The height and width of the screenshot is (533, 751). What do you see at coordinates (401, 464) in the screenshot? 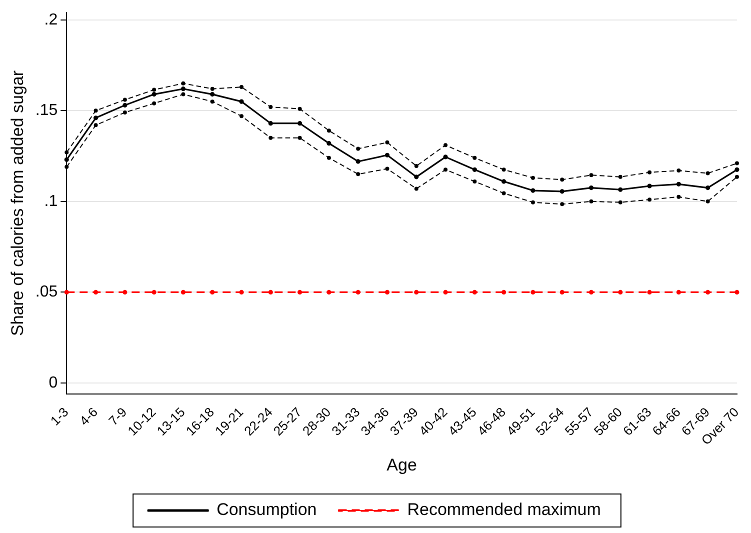
I see `x-axis-title: Age` at bounding box center [401, 464].